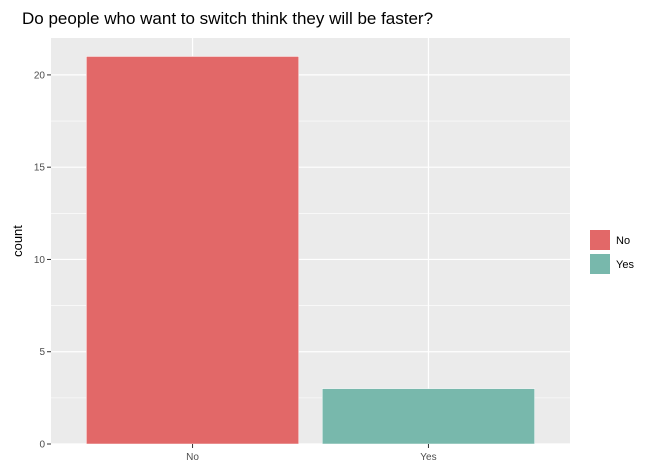 Image resolution: width=647 pixels, height=474 pixels. I want to click on y-tick-label: 15, so click(40, 168).